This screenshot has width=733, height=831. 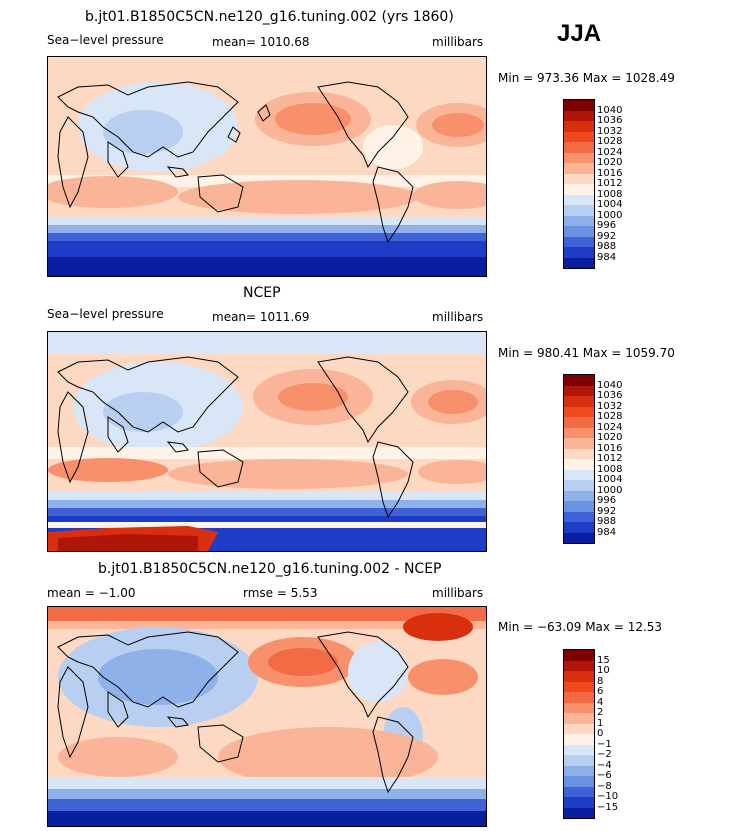 I want to click on p1-arctic, so click(x=267, y=68).